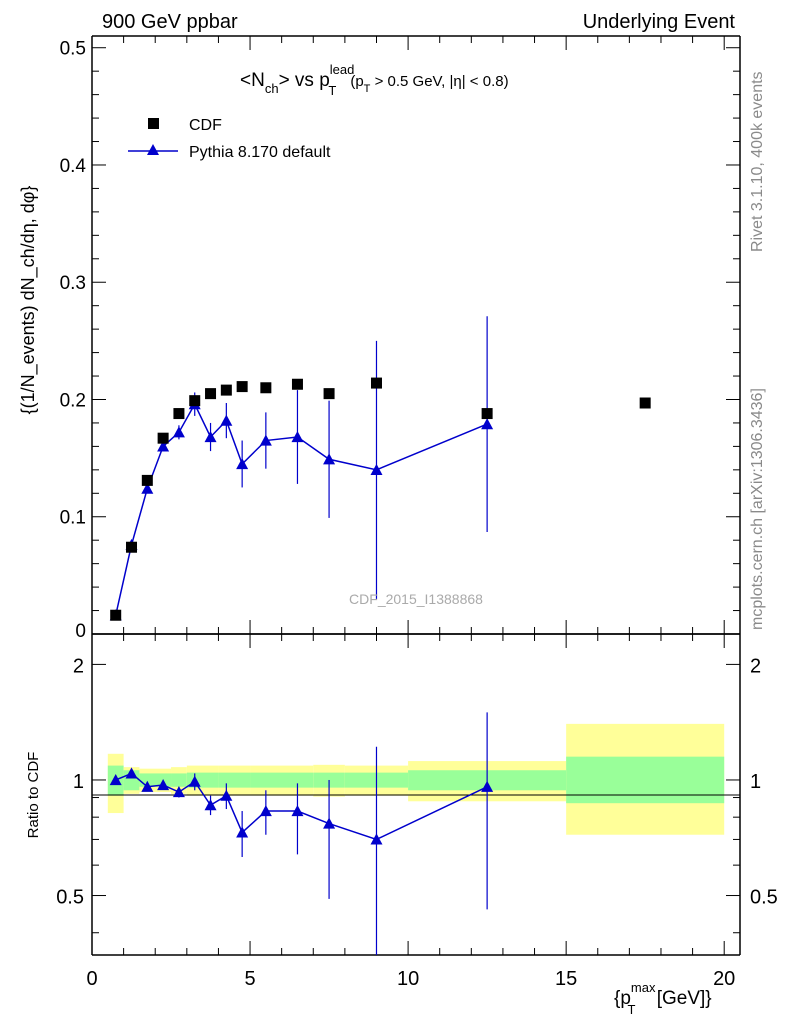 The image size is (786, 1024). What do you see at coordinates (73, 400) in the screenshot?
I see `y-tick-label: 0.2` at bounding box center [73, 400].